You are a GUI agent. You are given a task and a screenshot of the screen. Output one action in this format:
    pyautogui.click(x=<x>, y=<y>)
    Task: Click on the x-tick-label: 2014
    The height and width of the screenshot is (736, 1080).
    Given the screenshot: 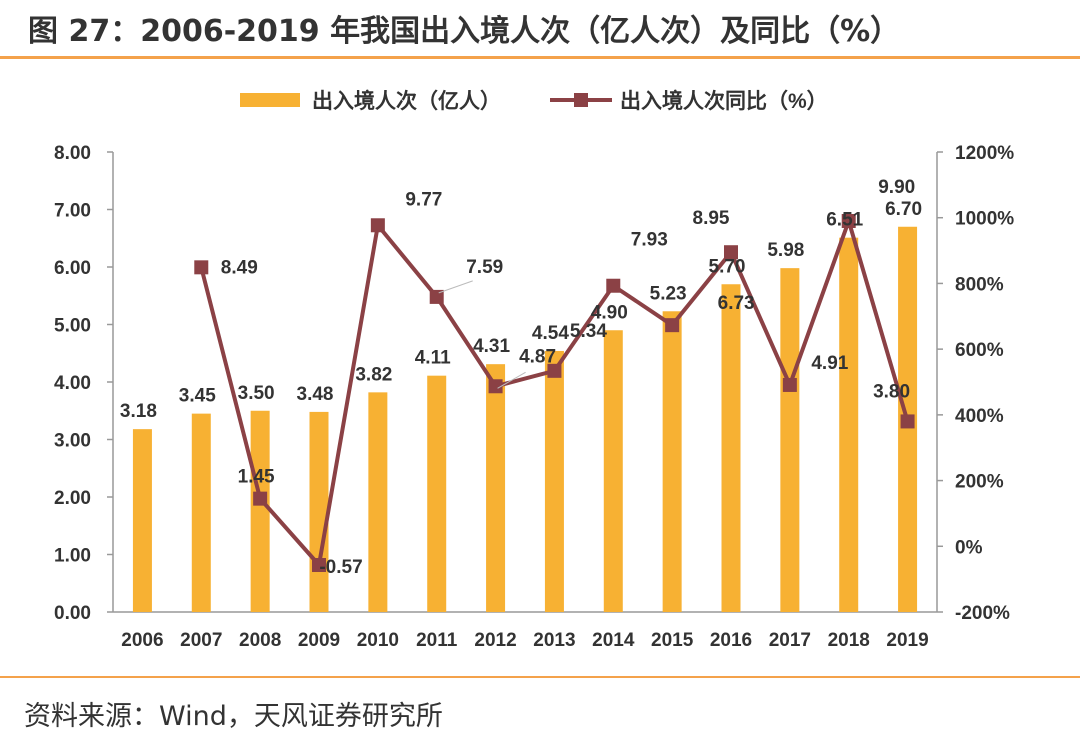 What is the action you would take?
    pyautogui.click(x=613, y=640)
    